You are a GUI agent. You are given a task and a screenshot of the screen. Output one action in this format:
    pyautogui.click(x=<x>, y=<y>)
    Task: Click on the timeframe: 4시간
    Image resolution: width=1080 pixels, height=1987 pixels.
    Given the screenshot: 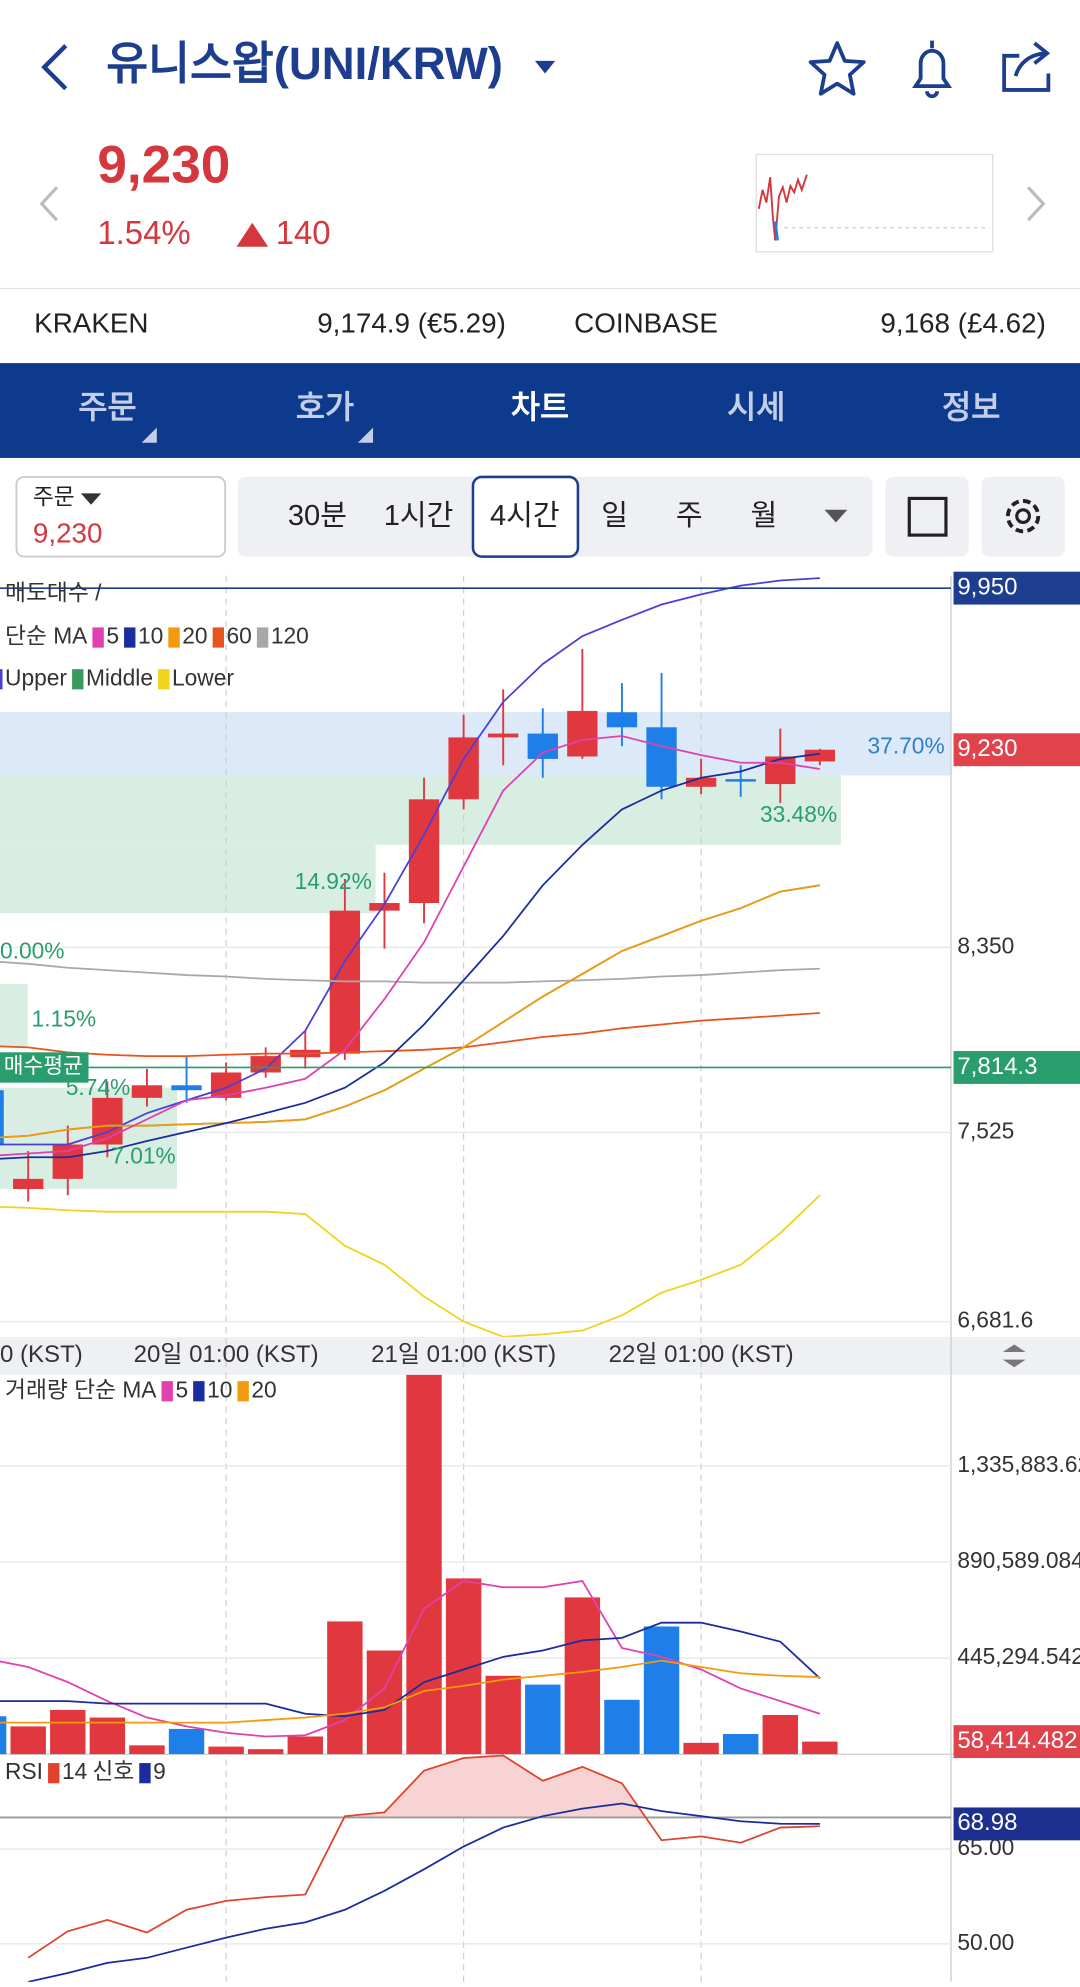 What is the action you would take?
    pyautogui.click(x=525, y=516)
    